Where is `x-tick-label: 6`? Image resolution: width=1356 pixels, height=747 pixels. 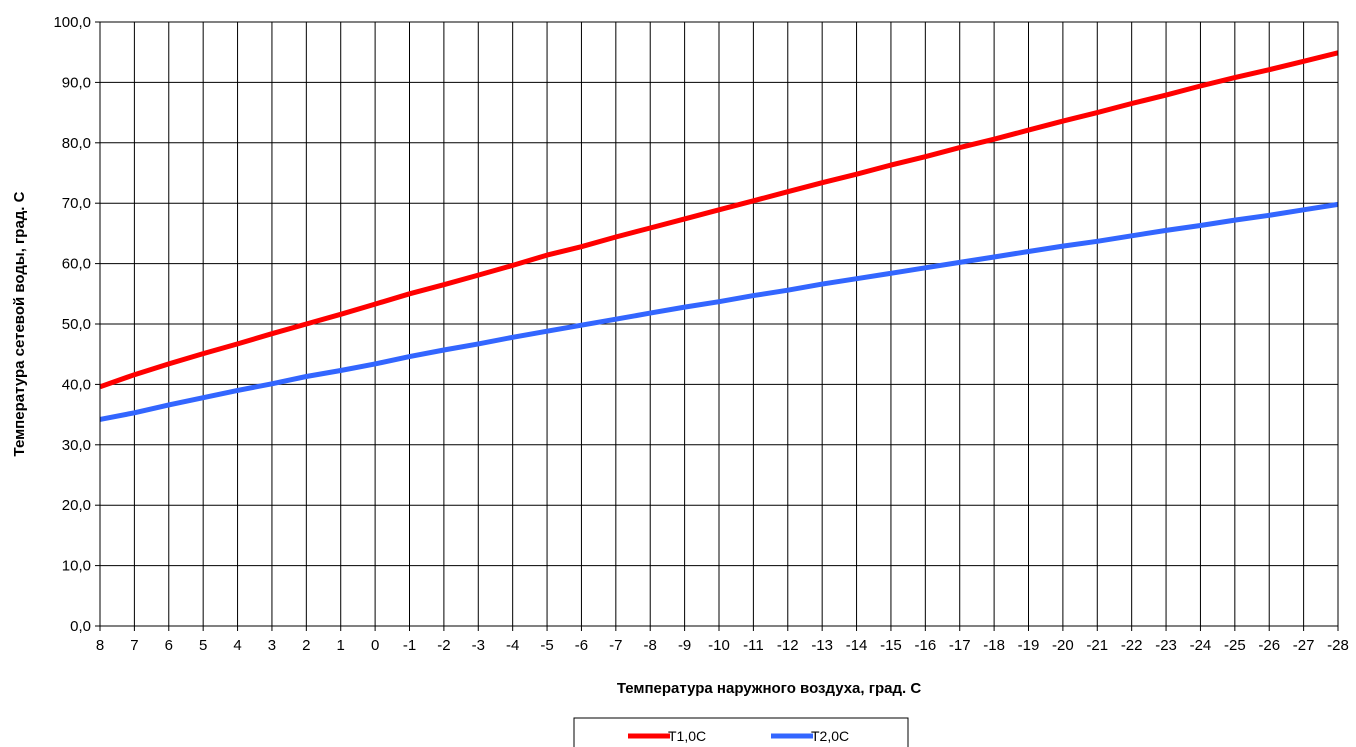 x-tick-label: 6 is located at coordinates (169, 645).